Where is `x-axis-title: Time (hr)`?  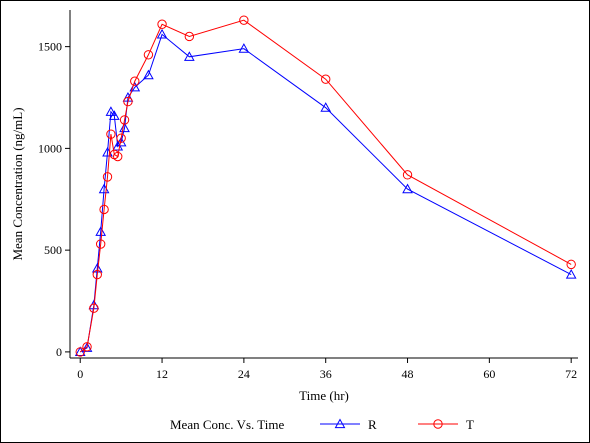
x-axis-title: Time (hr) is located at coordinates (324, 395).